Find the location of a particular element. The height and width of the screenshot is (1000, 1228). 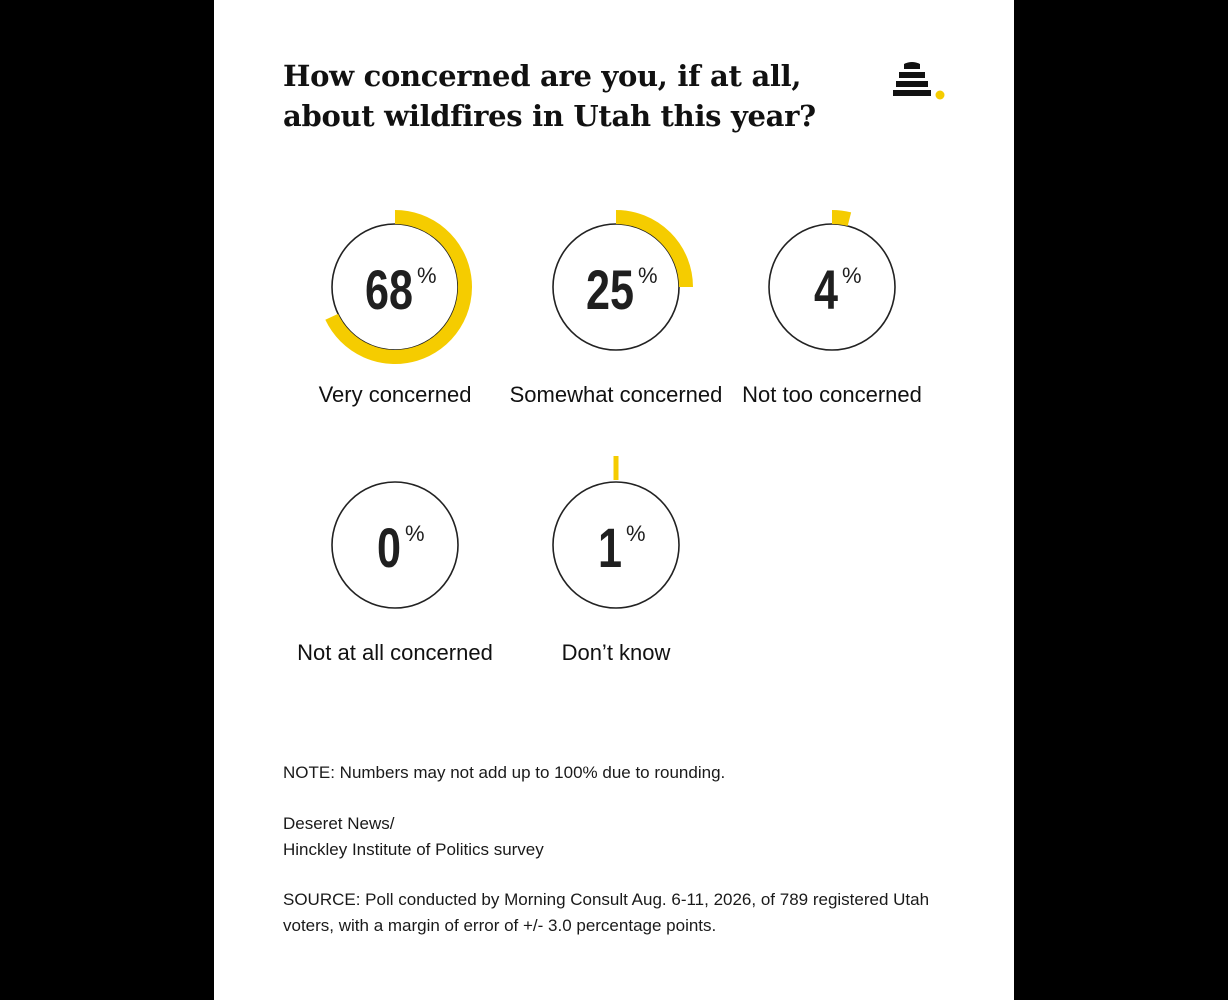

credit-line-1: Deseret News/ is located at coordinates (339, 823).